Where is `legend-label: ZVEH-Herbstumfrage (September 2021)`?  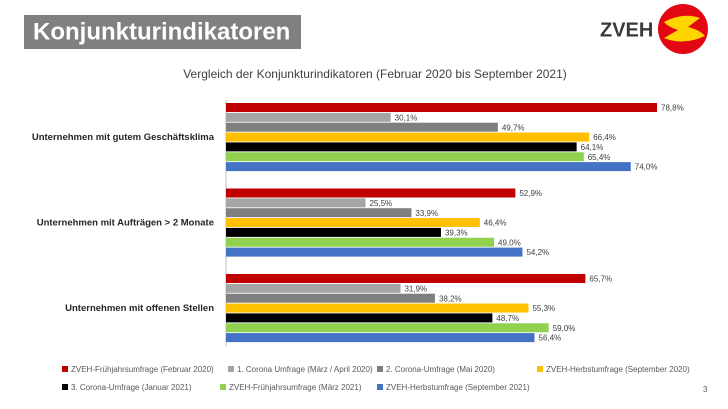
legend-label: ZVEH-Herbstumfrage (September 2021) is located at coordinates (458, 387).